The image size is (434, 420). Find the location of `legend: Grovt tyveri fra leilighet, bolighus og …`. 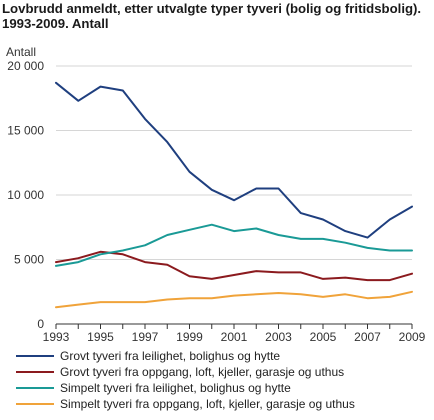

legend: Grovt tyveri fra leilighet, bolighus og … is located at coordinates (221, 380).